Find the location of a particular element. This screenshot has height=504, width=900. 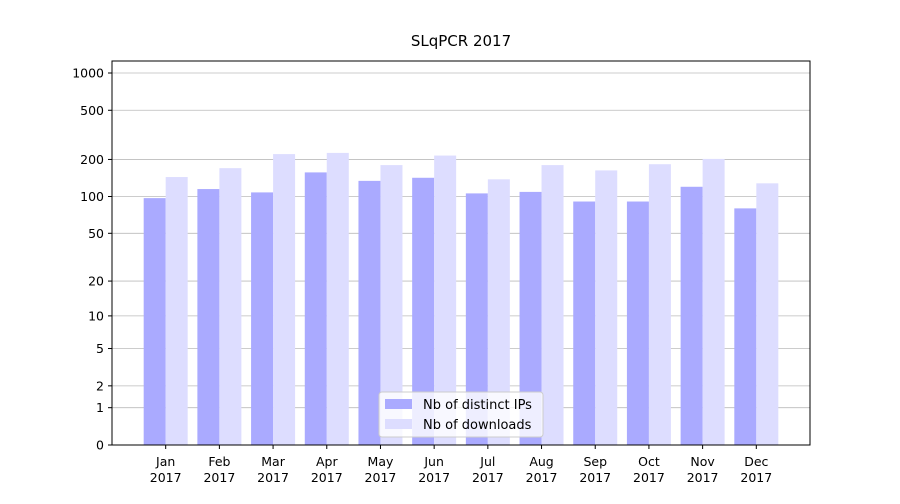

y-tick-label: 50 is located at coordinates (96, 233).